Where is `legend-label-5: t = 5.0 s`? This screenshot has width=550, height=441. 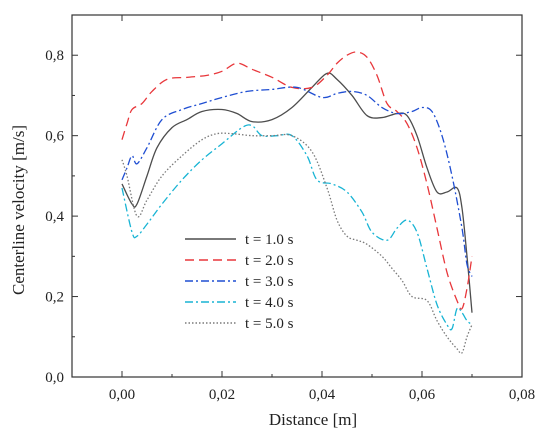 legend-label-5: t = 5.0 s is located at coordinates (269, 324).